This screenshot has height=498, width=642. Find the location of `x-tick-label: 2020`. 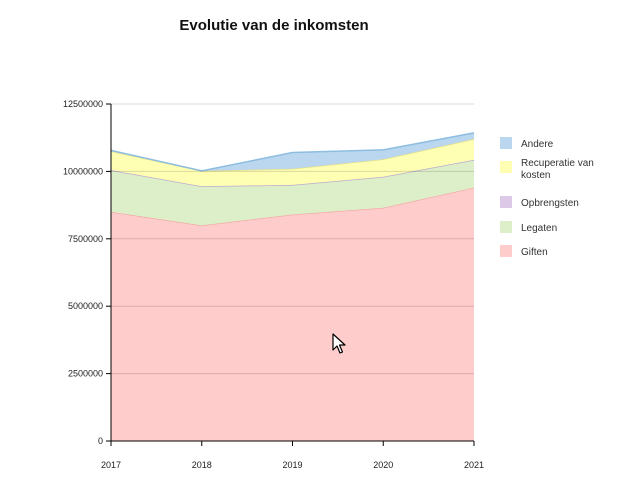

x-tick-label: 2020 is located at coordinates (383, 465).